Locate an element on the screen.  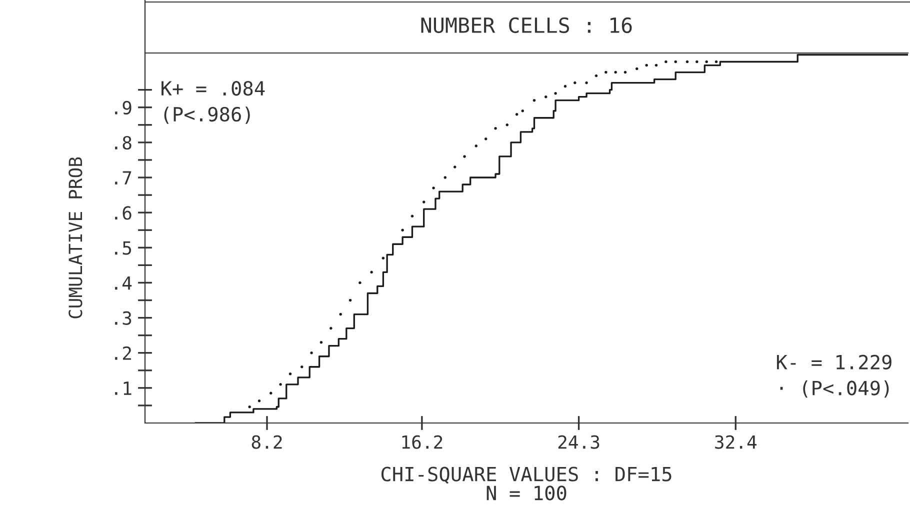
annotation: K+ = .084 is located at coordinates (213, 88).